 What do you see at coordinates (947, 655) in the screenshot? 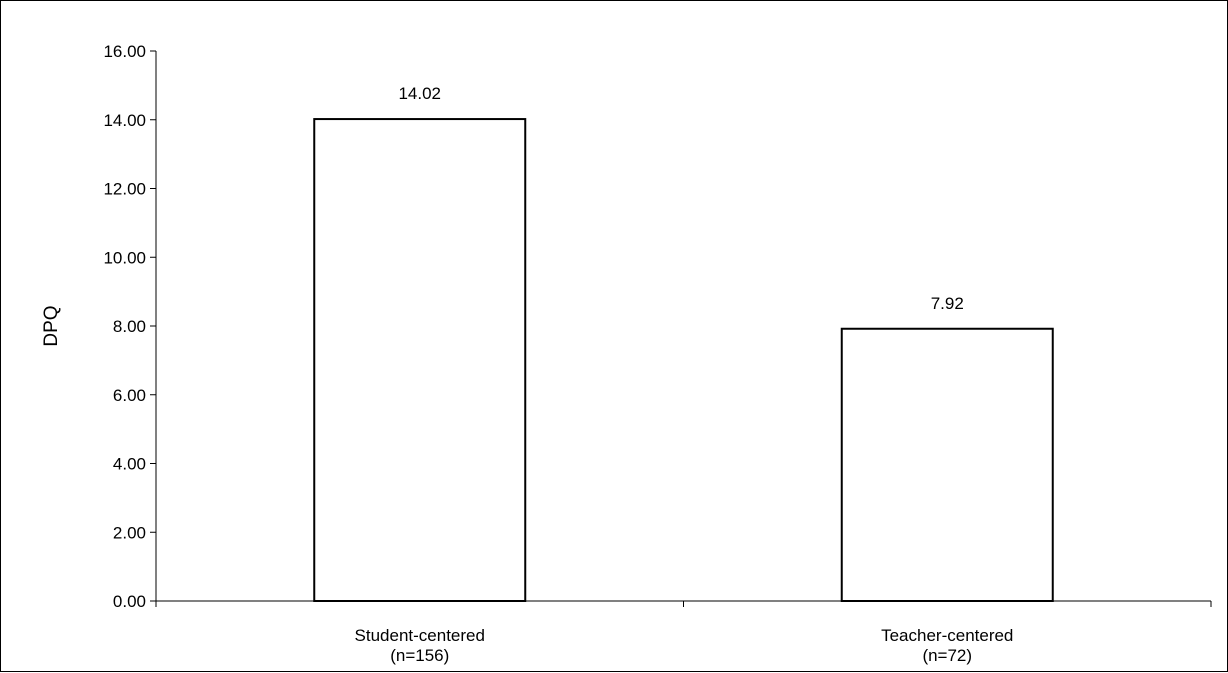
I see `x-category-label: (n=72)` at bounding box center [947, 655].